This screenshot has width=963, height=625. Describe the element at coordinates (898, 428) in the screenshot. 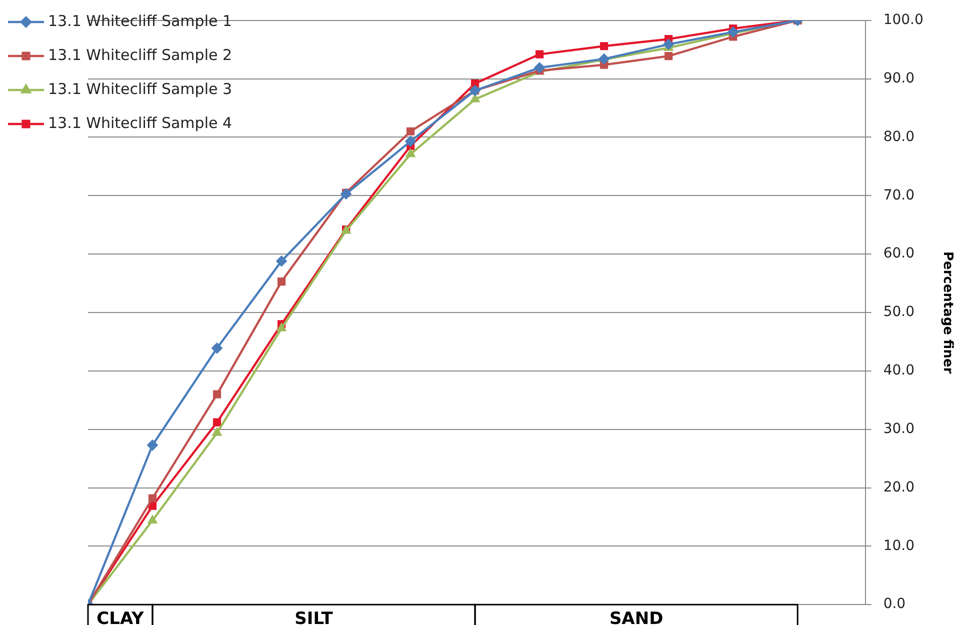

I see `y-tick-label: 30.0` at that location.